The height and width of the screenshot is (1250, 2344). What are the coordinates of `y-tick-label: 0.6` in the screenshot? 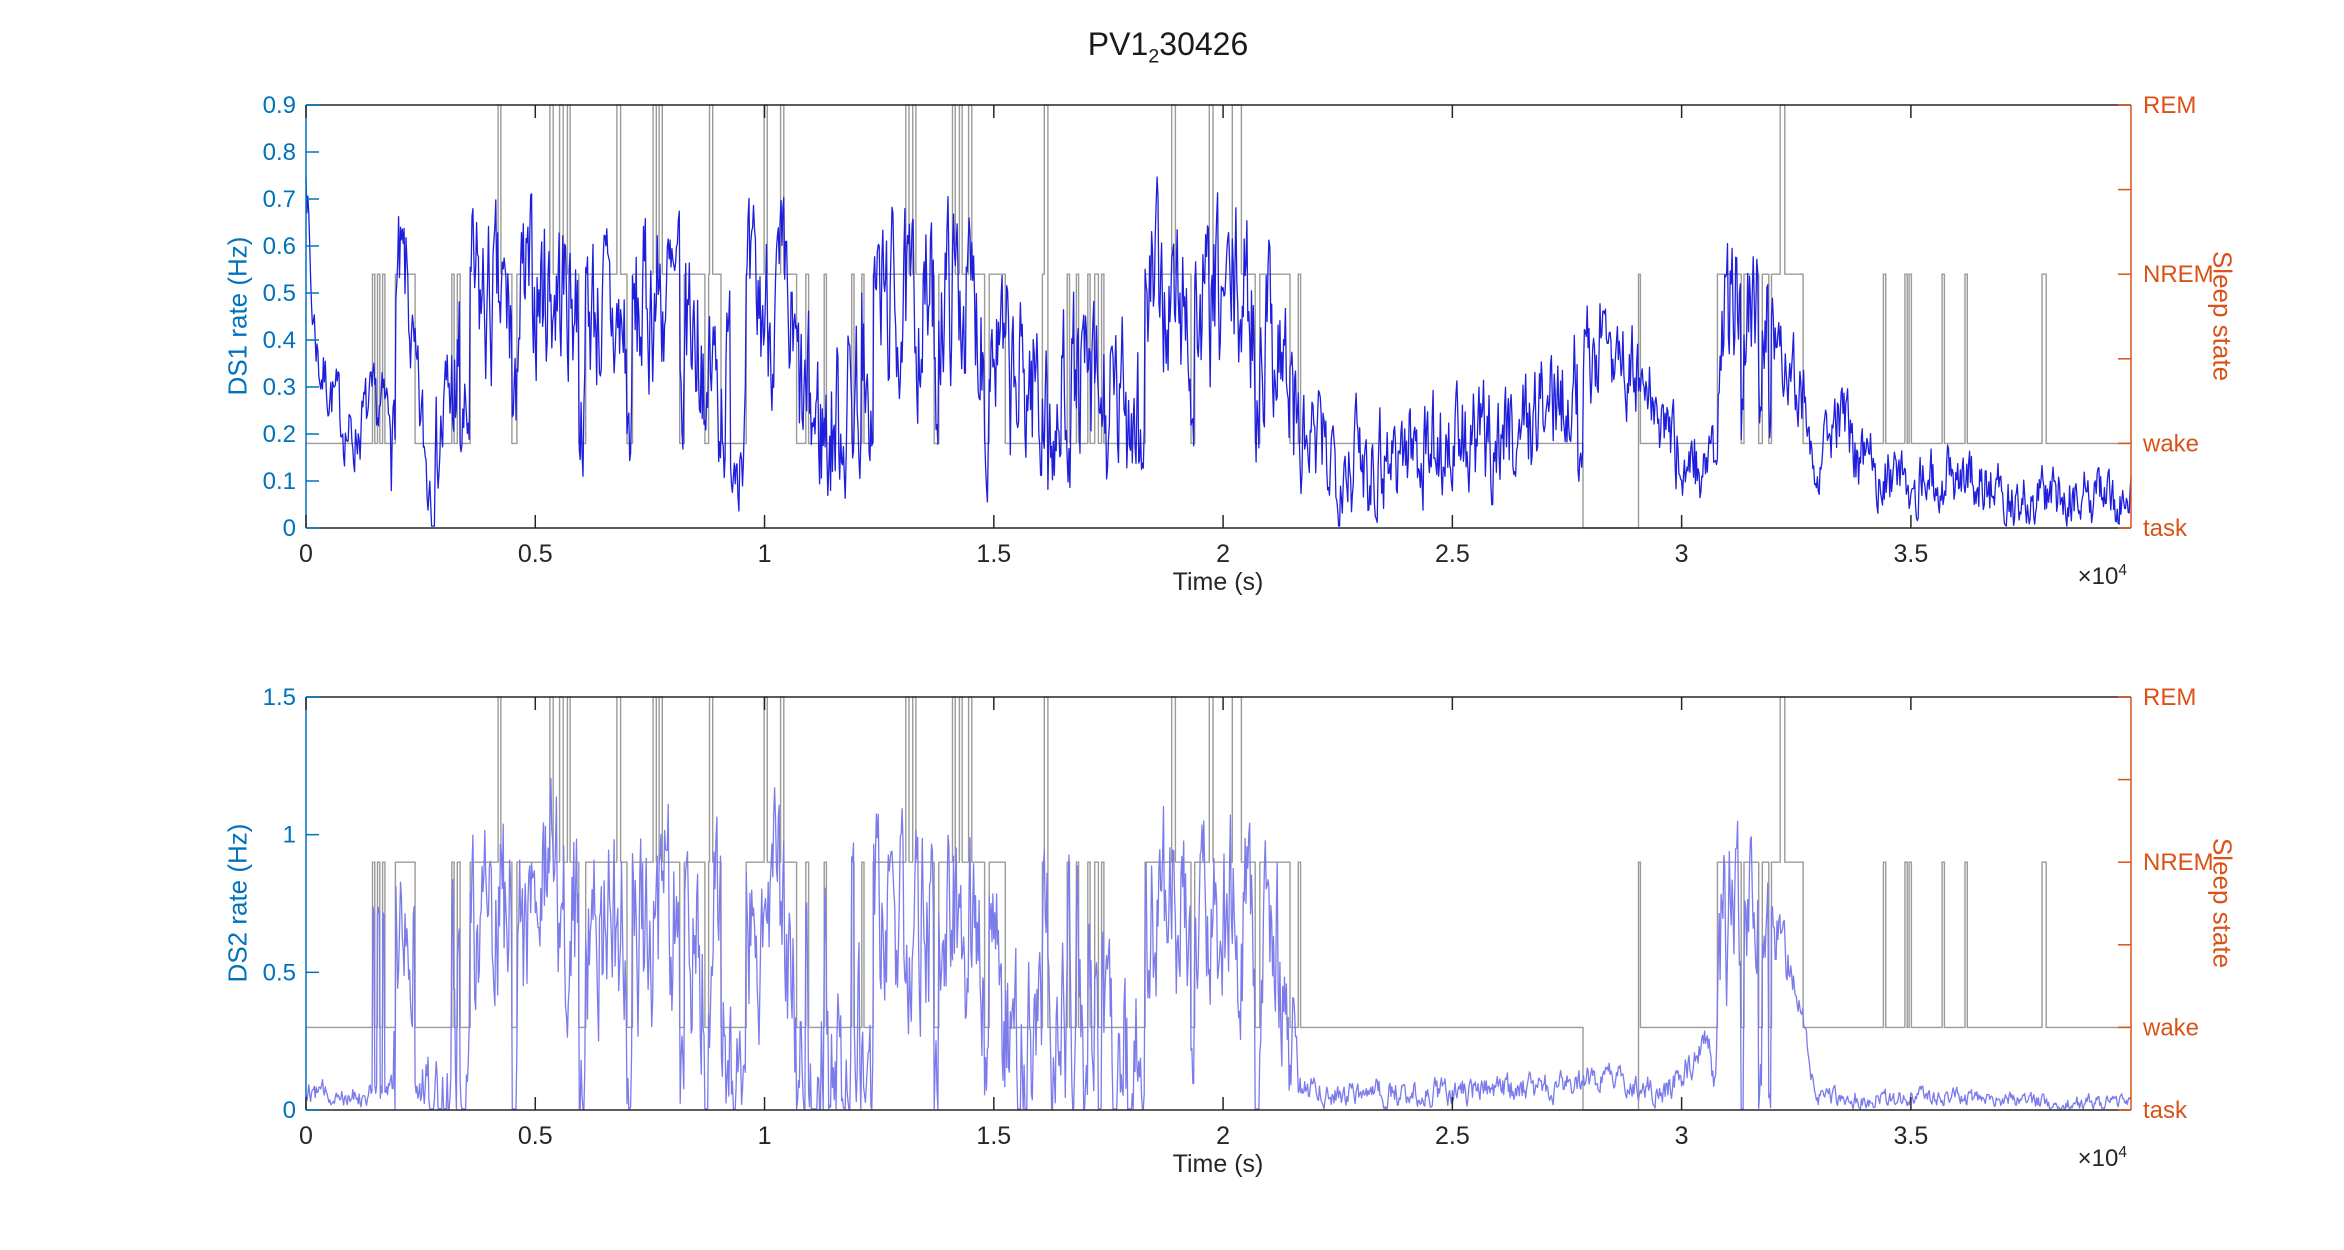 It's located at (279, 246).